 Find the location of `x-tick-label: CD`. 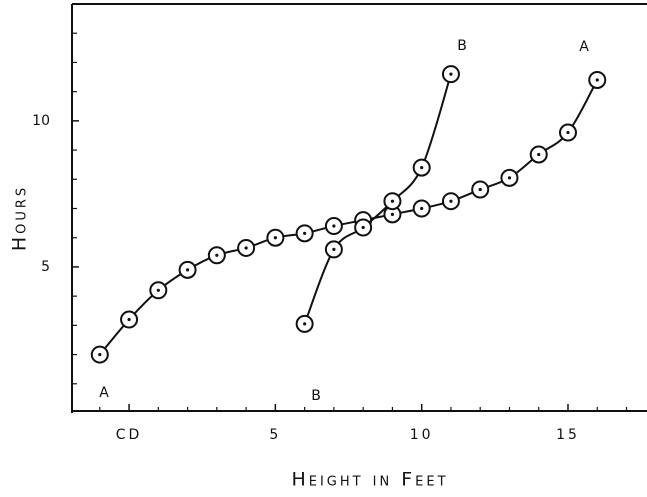

x-tick-label: CD is located at coordinates (129, 435).